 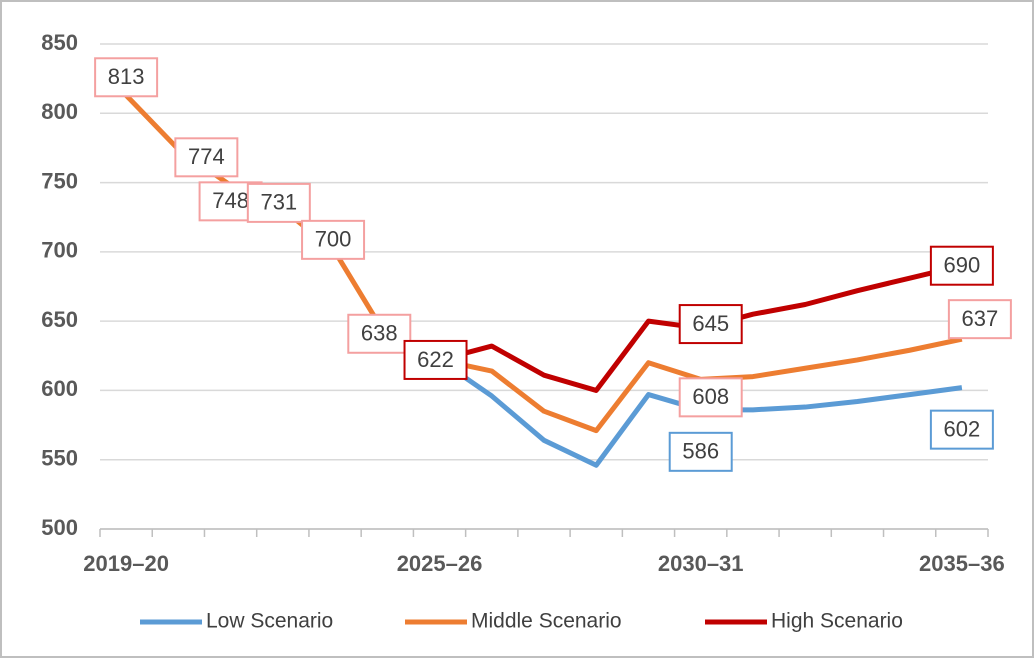 What do you see at coordinates (440, 563) in the screenshot?
I see `x-tick-label: 2025–26` at bounding box center [440, 563].